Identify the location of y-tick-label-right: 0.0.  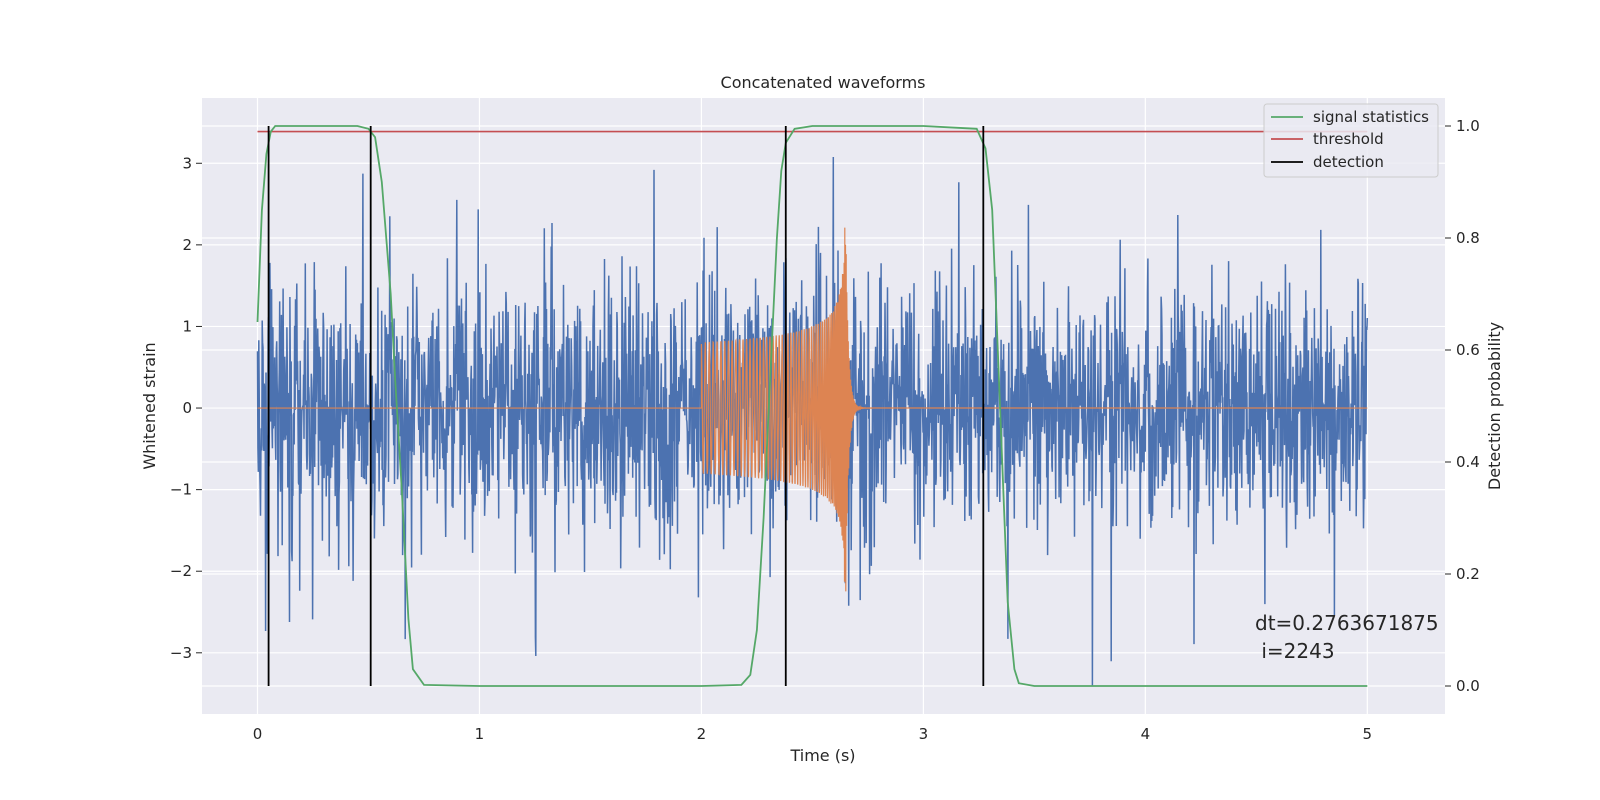
(1468, 686).